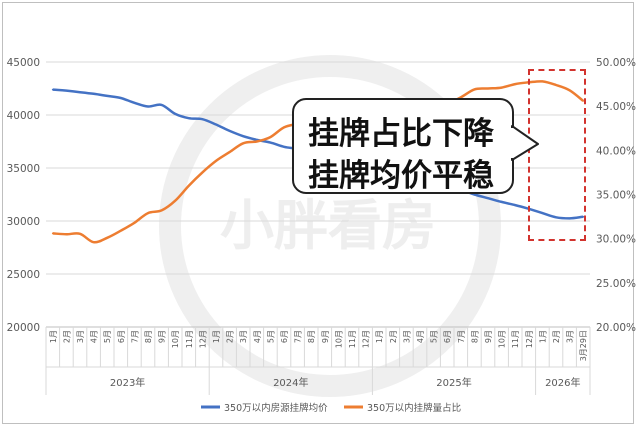 This screenshot has width=638, height=428. Describe the element at coordinates (616, 284) in the screenshot. I see `y-right-tick-label: 25.00%` at that location.